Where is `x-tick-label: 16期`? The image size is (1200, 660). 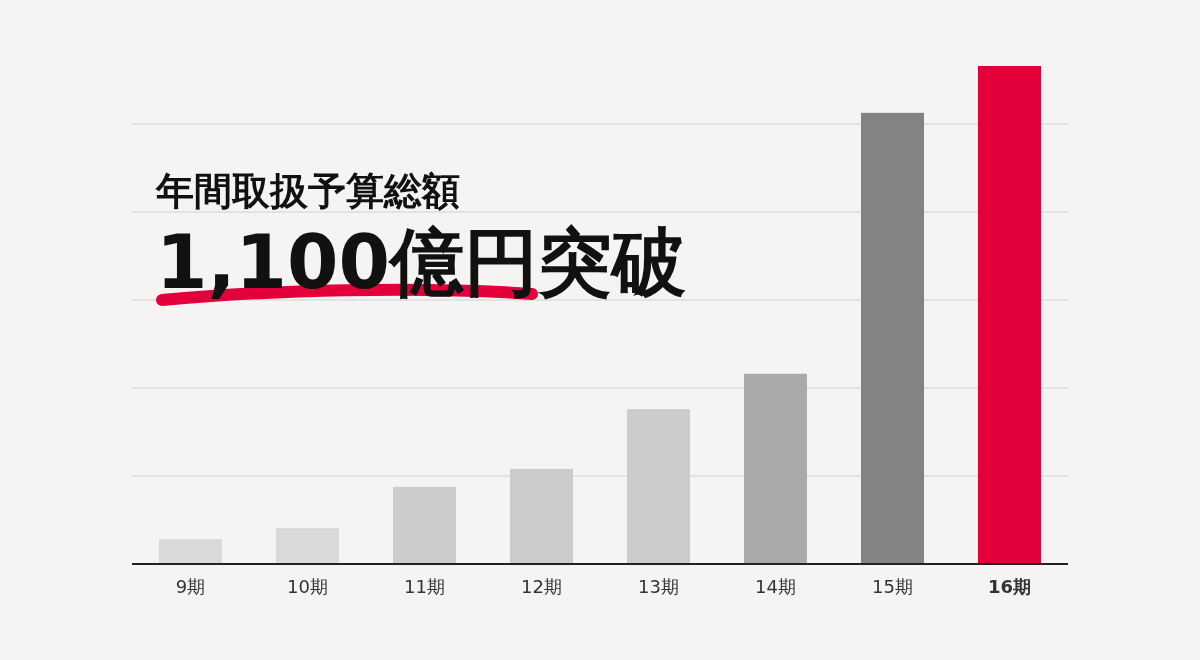 x-tick-label: 16期 is located at coordinates (1009, 586).